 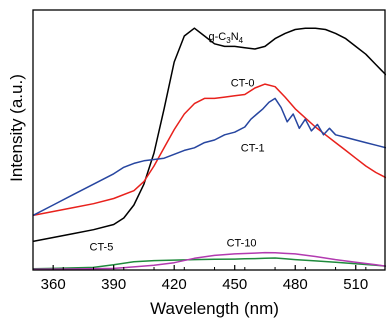 What do you see at coordinates (234, 284) in the screenshot?
I see `x-tick-label-450: 450` at bounding box center [234, 284].